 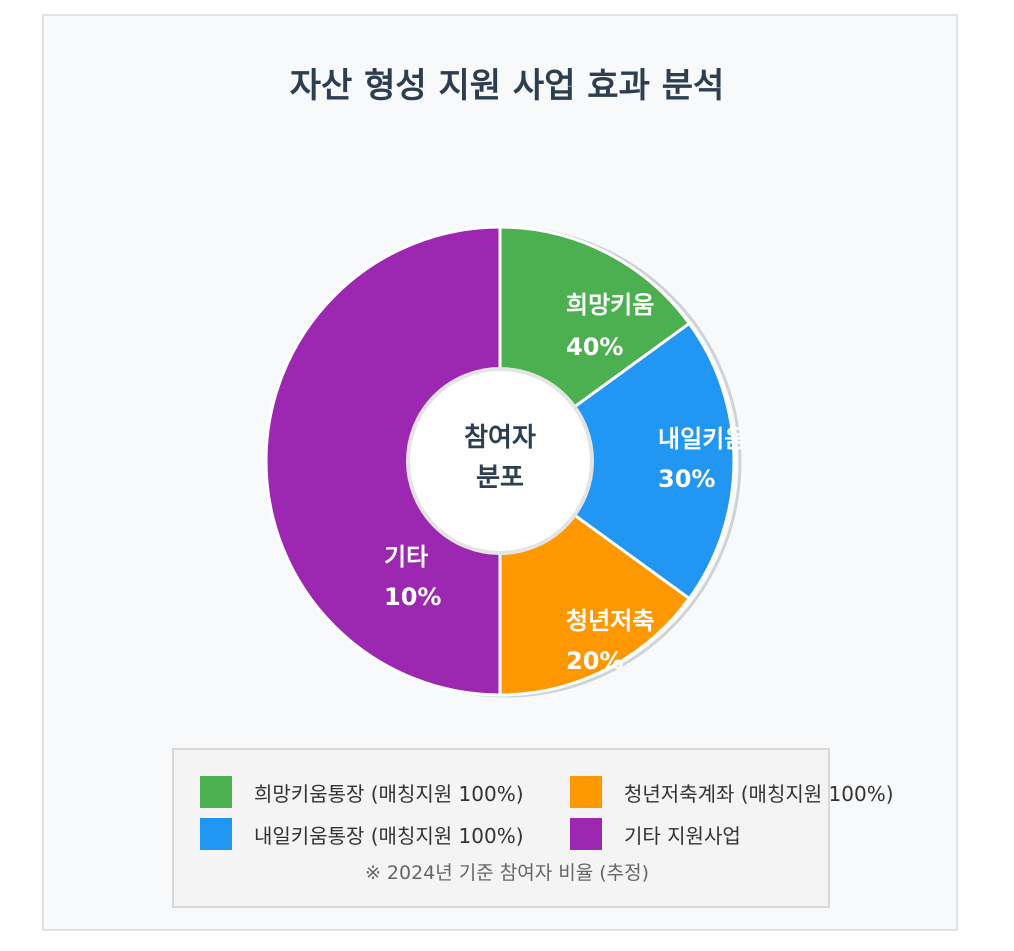 I want to click on slice-label-youth: 청년저축, so click(x=610, y=621).